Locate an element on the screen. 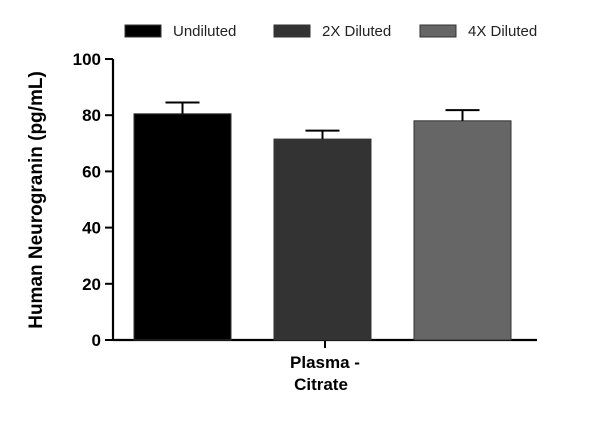  legend-label: 2X Diluted is located at coordinates (356, 31).